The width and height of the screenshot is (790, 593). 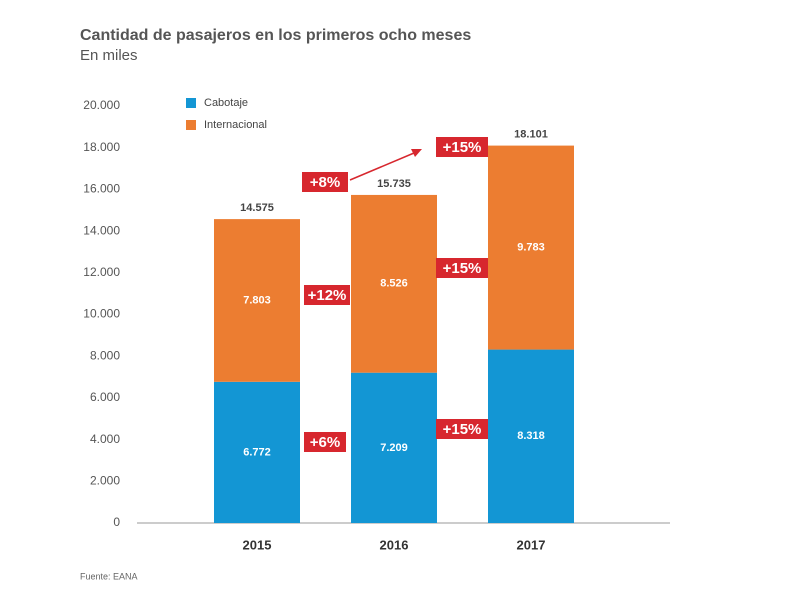 What do you see at coordinates (257, 544) in the screenshot?
I see `x-tick-label: 2015` at bounding box center [257, 544].